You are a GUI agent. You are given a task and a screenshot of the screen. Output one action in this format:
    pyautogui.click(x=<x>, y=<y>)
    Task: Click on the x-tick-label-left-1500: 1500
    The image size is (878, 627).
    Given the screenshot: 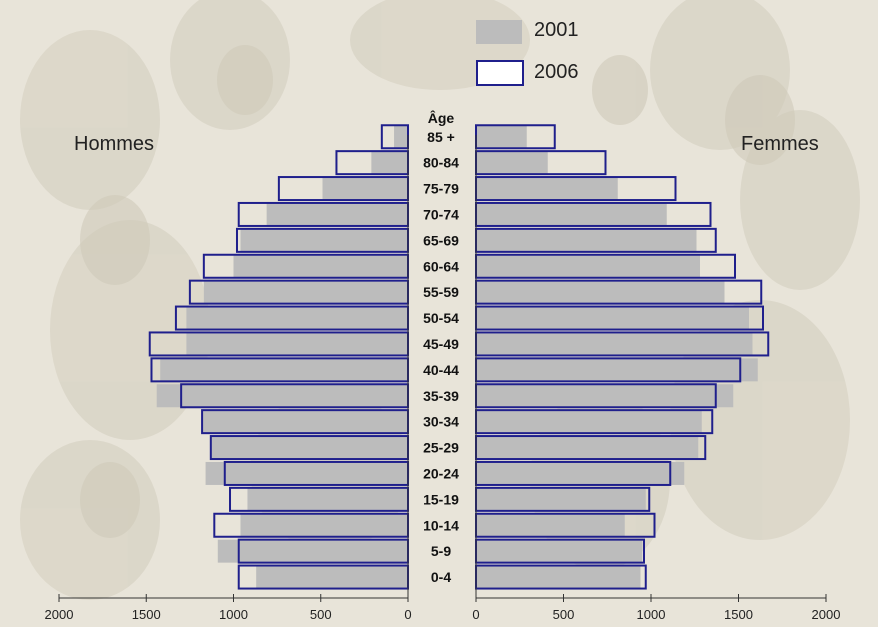 What is the action you would take?
    pyautogui.click(x=146, y=614)
    